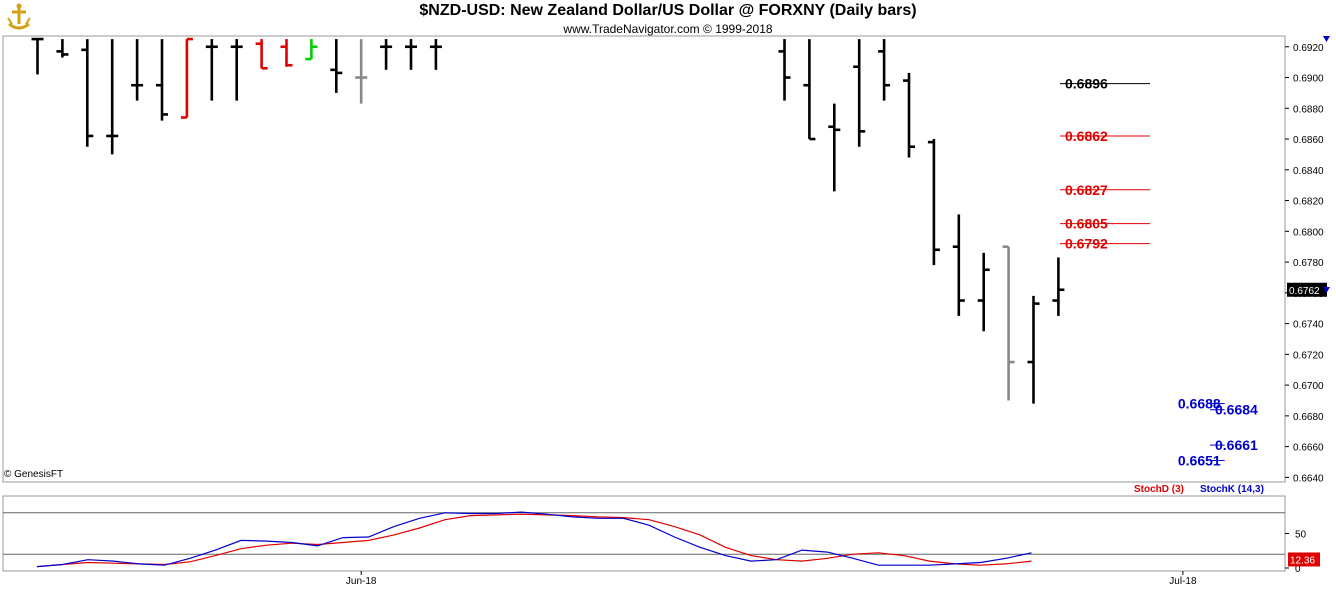  Describe the element at coordinates (1236, 445) in the screenshot. I see `level-label: 0.6661` at that location.